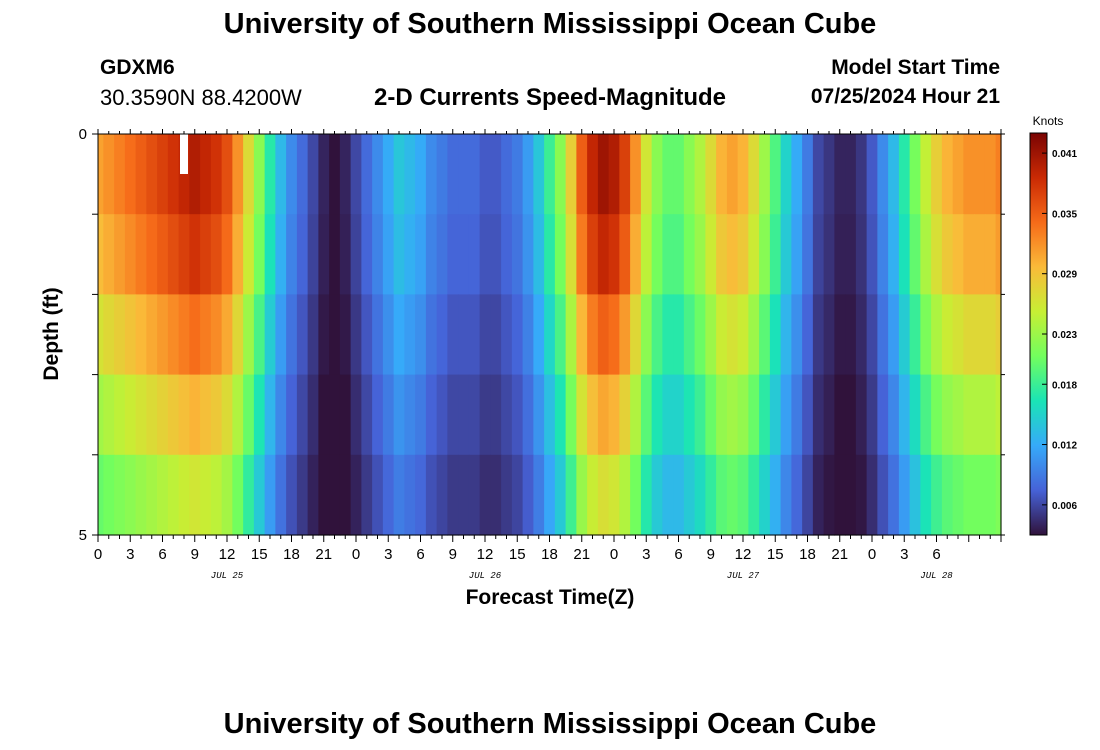 This screenshot has height=750, width=1100. What do you see at coordinates (678, 554) in the screenshot?
I see `x-tick-label: 6` at bounding box center [678, 554].